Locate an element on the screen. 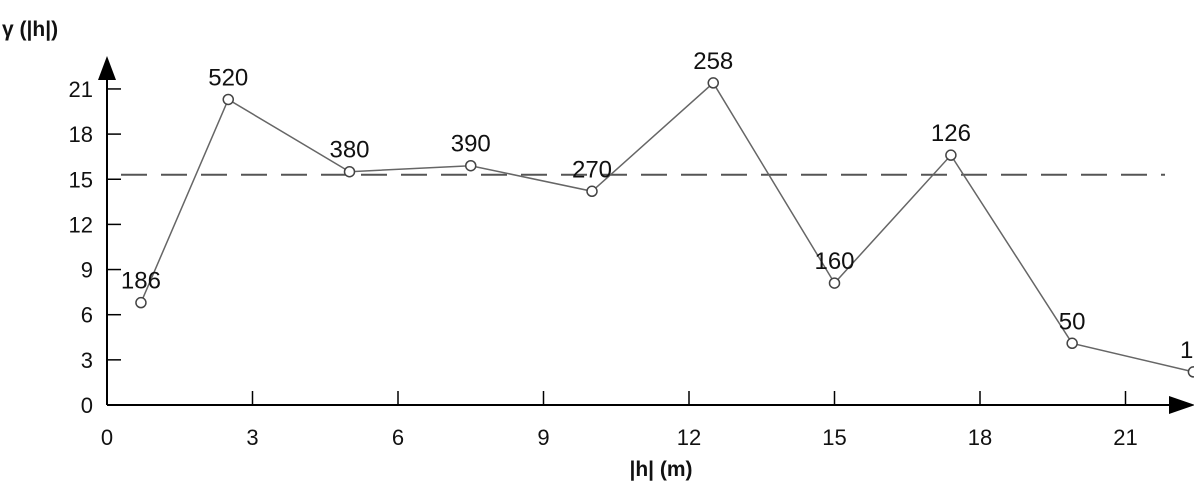 This screenshot has width=1194, height=489. x-axis-title: |h| (m) is located at coordinates (660, 469).